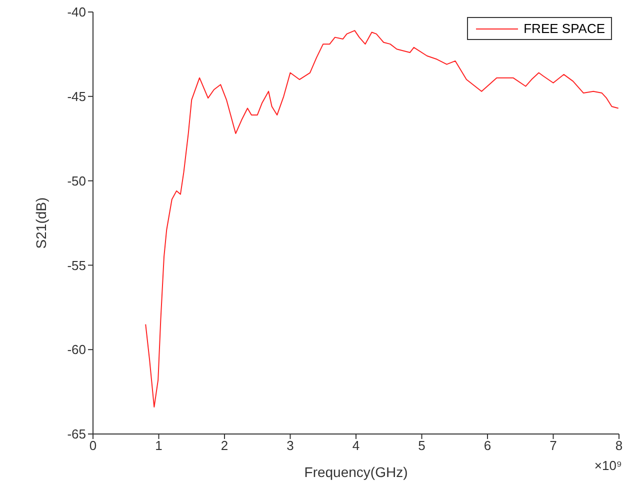  Describe the element at coordinates (76, 96) in the screenshot. I see `y-tick-label: -45` at that location.